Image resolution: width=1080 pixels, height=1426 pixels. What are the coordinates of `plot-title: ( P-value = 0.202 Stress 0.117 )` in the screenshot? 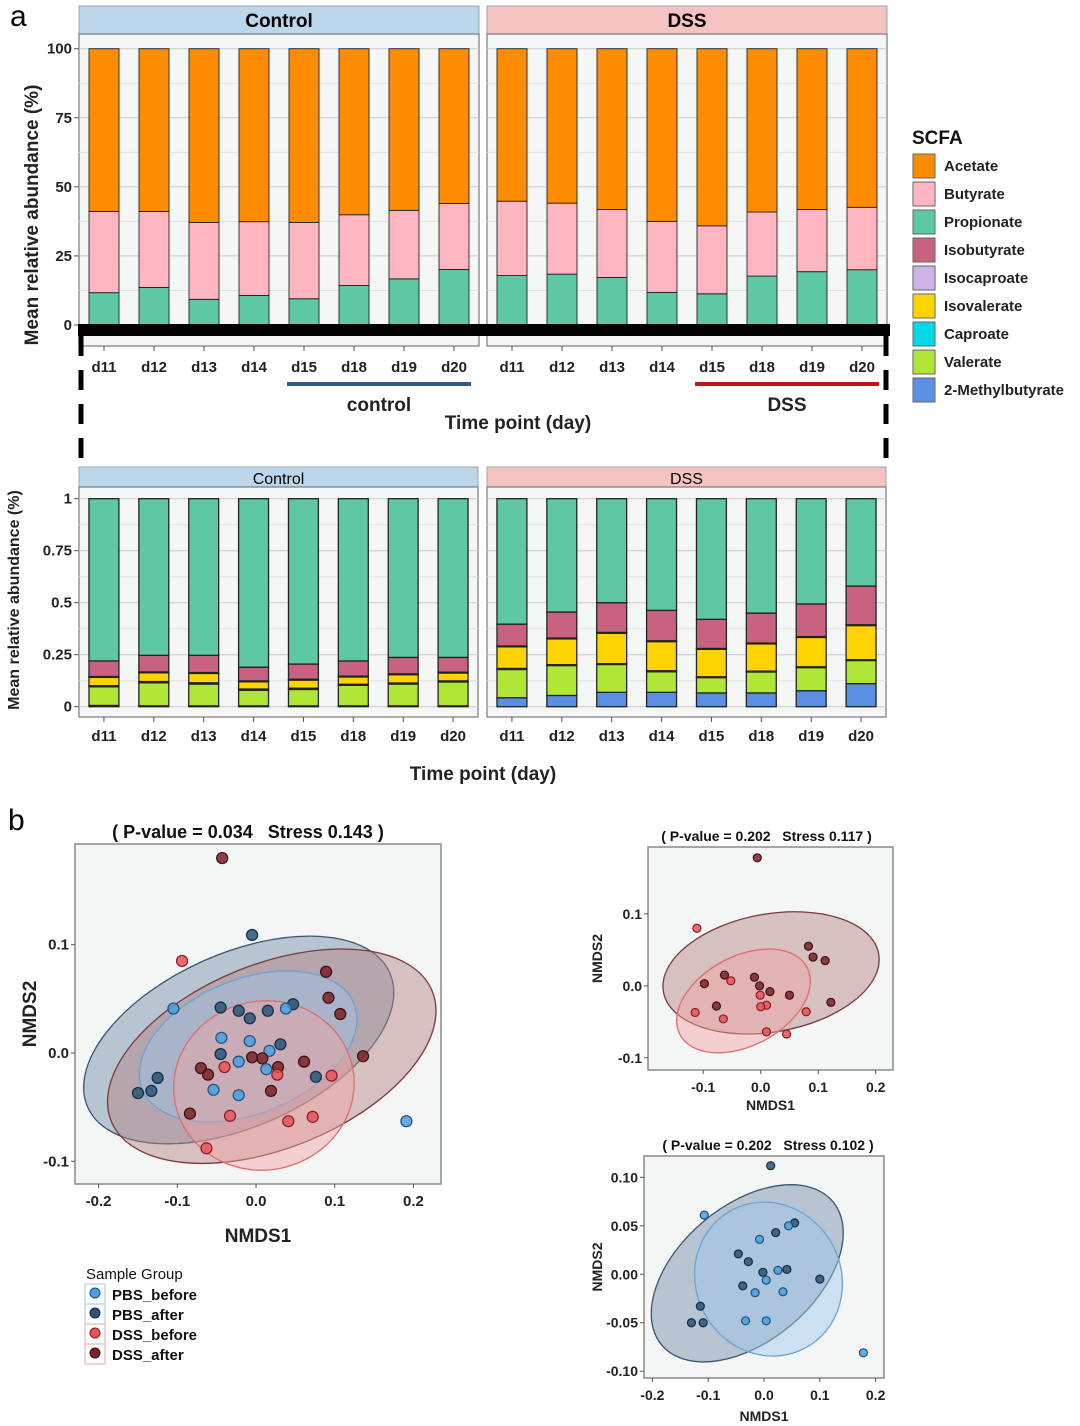 It's located at (766, 836).